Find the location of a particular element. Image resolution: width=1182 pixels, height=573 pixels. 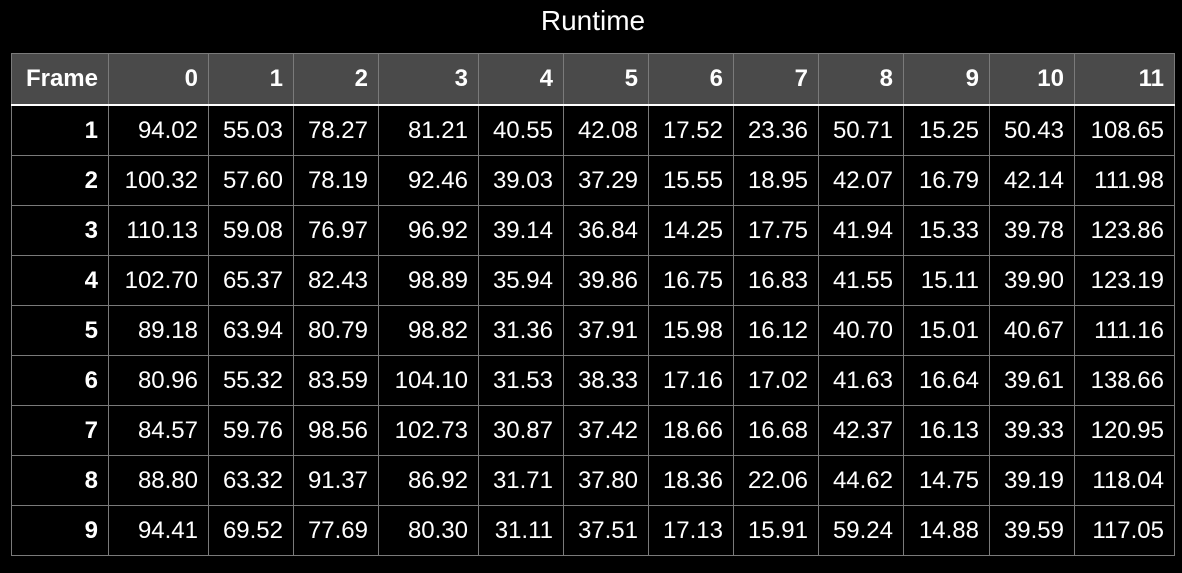

table-cell: 15.33 is located at coordinates (946, 230).